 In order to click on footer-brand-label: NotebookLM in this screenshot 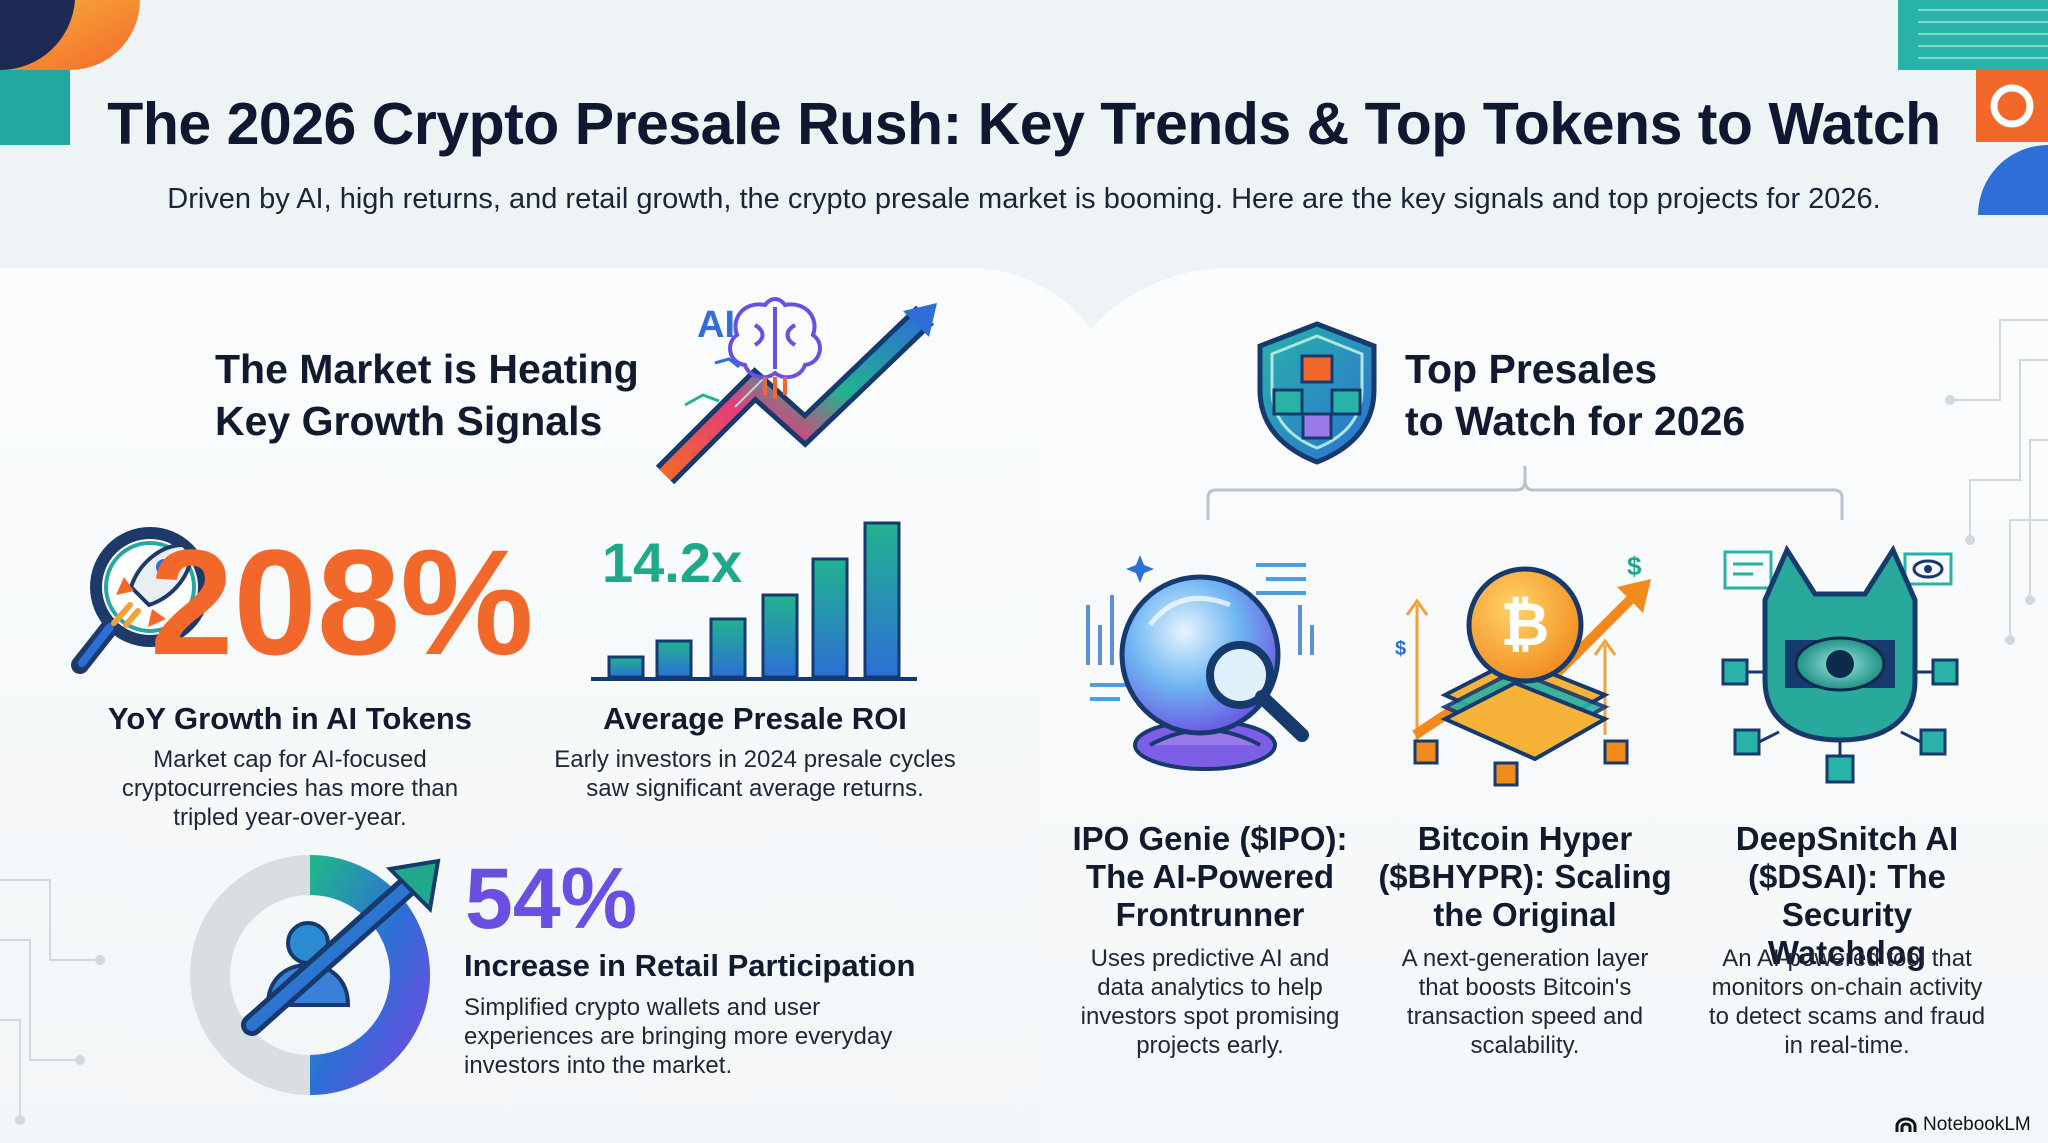, I will do `click(1977, 1124)`.